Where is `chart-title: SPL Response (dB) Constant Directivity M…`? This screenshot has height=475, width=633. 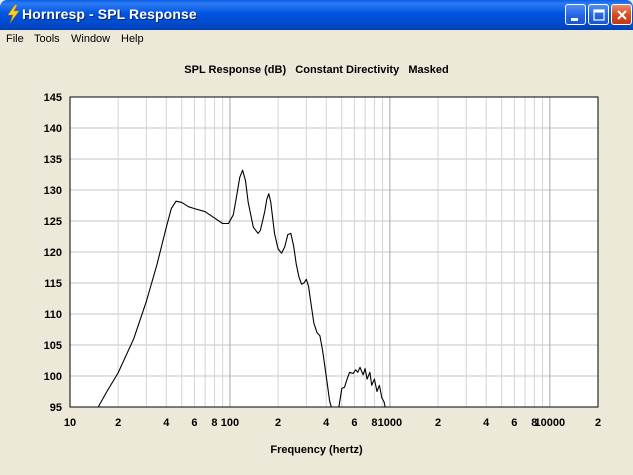
chart-title: SPL Response (dB) Constant Directivity M… is located at coordinates (316, 70).